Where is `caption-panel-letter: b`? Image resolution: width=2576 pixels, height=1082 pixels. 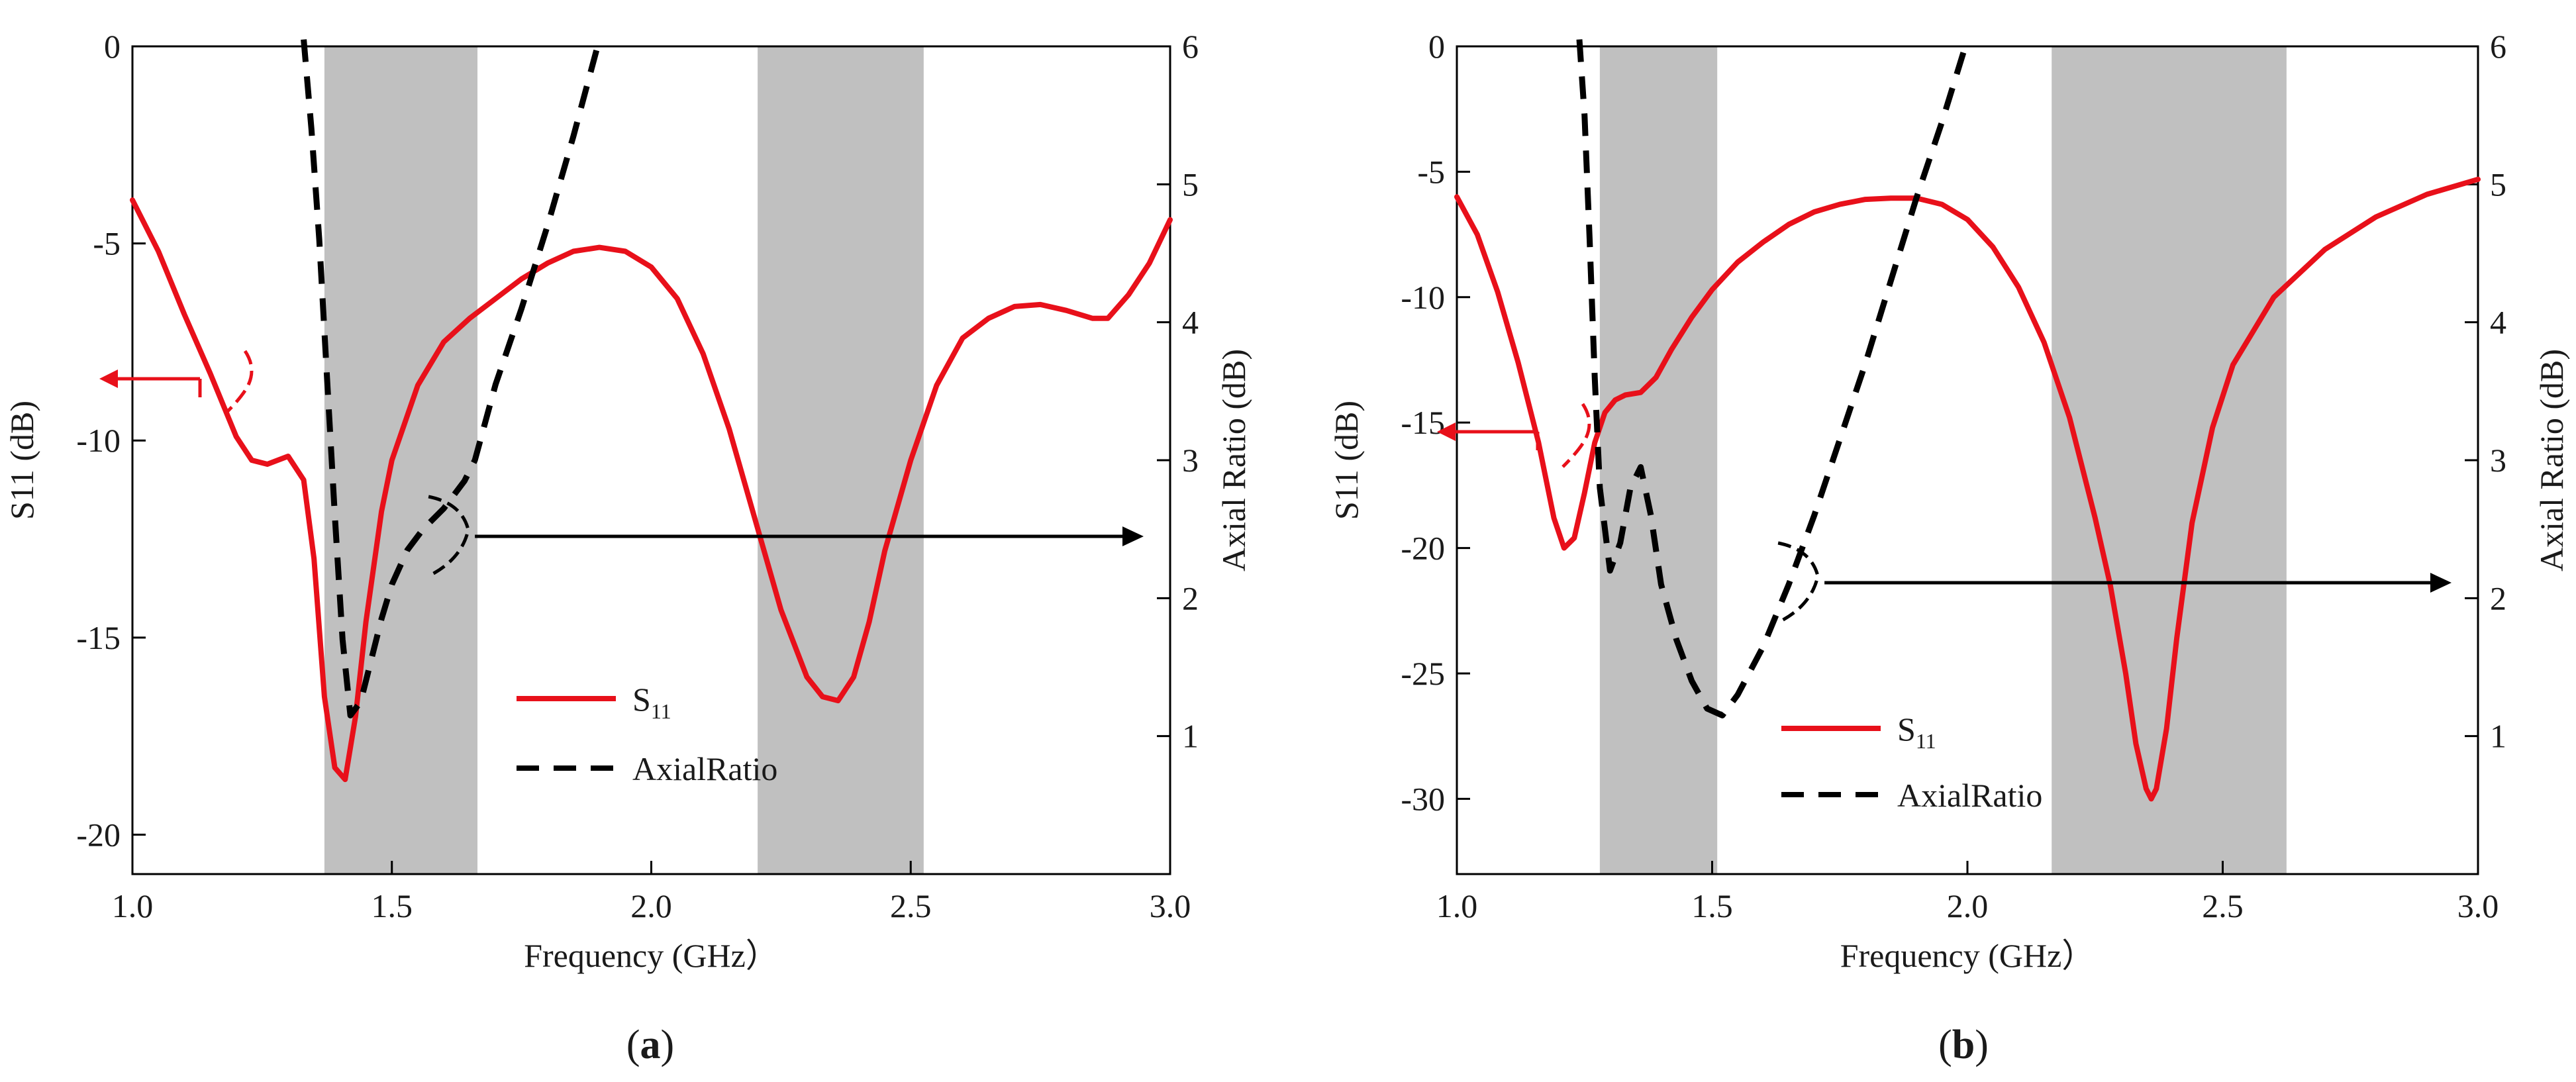
caption-panel-letter: b is located at coordinates (1963, 1045).